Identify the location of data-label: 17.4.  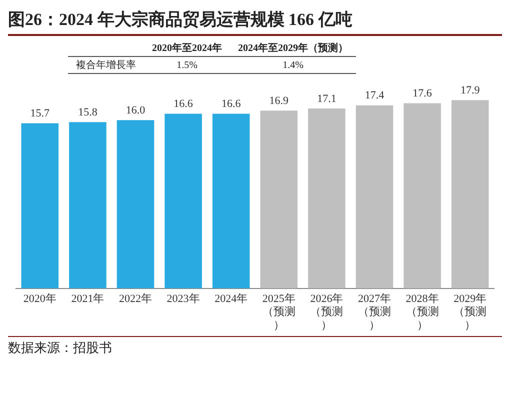
(374, 96).